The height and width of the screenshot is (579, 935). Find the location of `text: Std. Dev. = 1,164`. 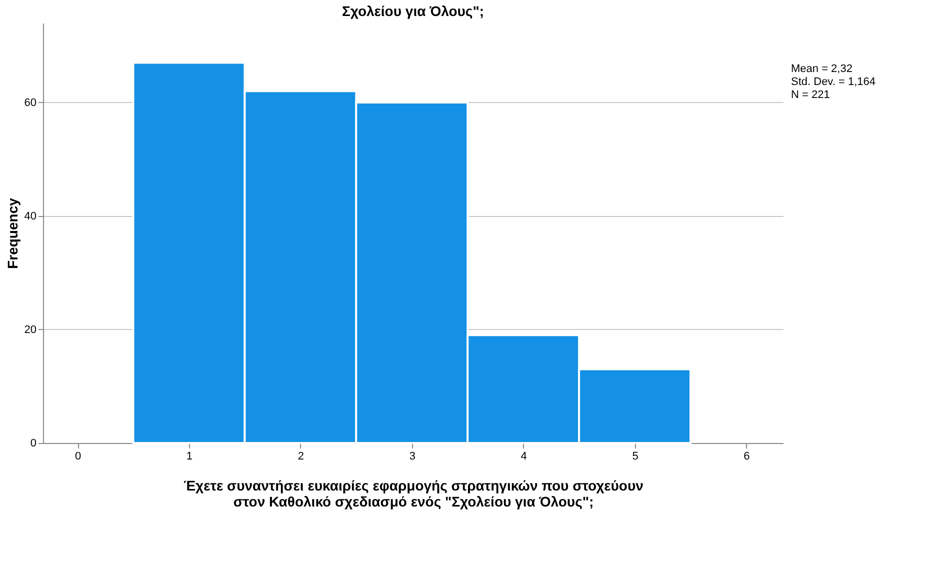

text: Std. Dev. = 1,164 is located at coordinates (833, 82).